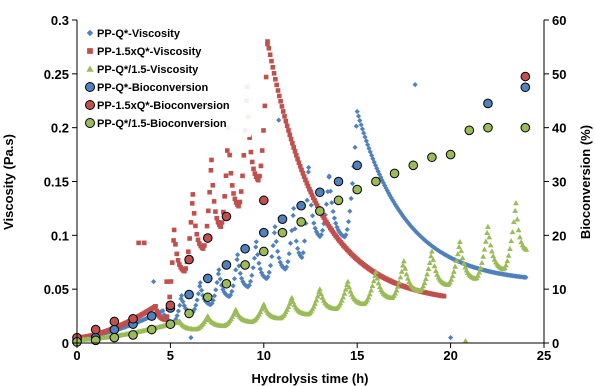 The image size is (595, 386). I want to click on x-tick-label: 0, so click(76, 355).